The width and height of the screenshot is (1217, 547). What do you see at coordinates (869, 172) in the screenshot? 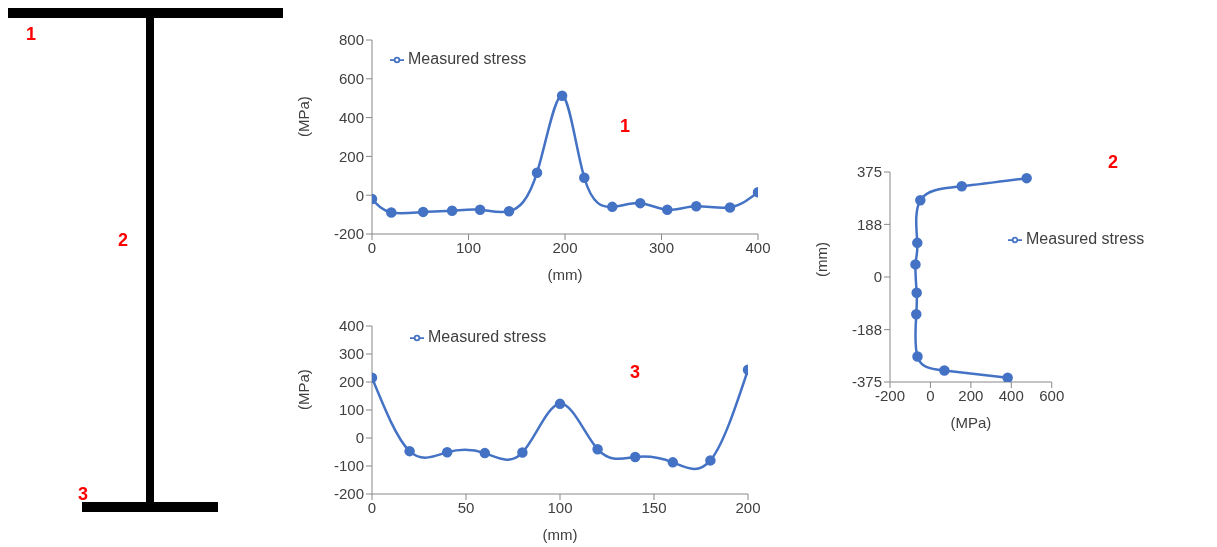
I see `y-tick-label: 375` at bounding box center [869, 172].